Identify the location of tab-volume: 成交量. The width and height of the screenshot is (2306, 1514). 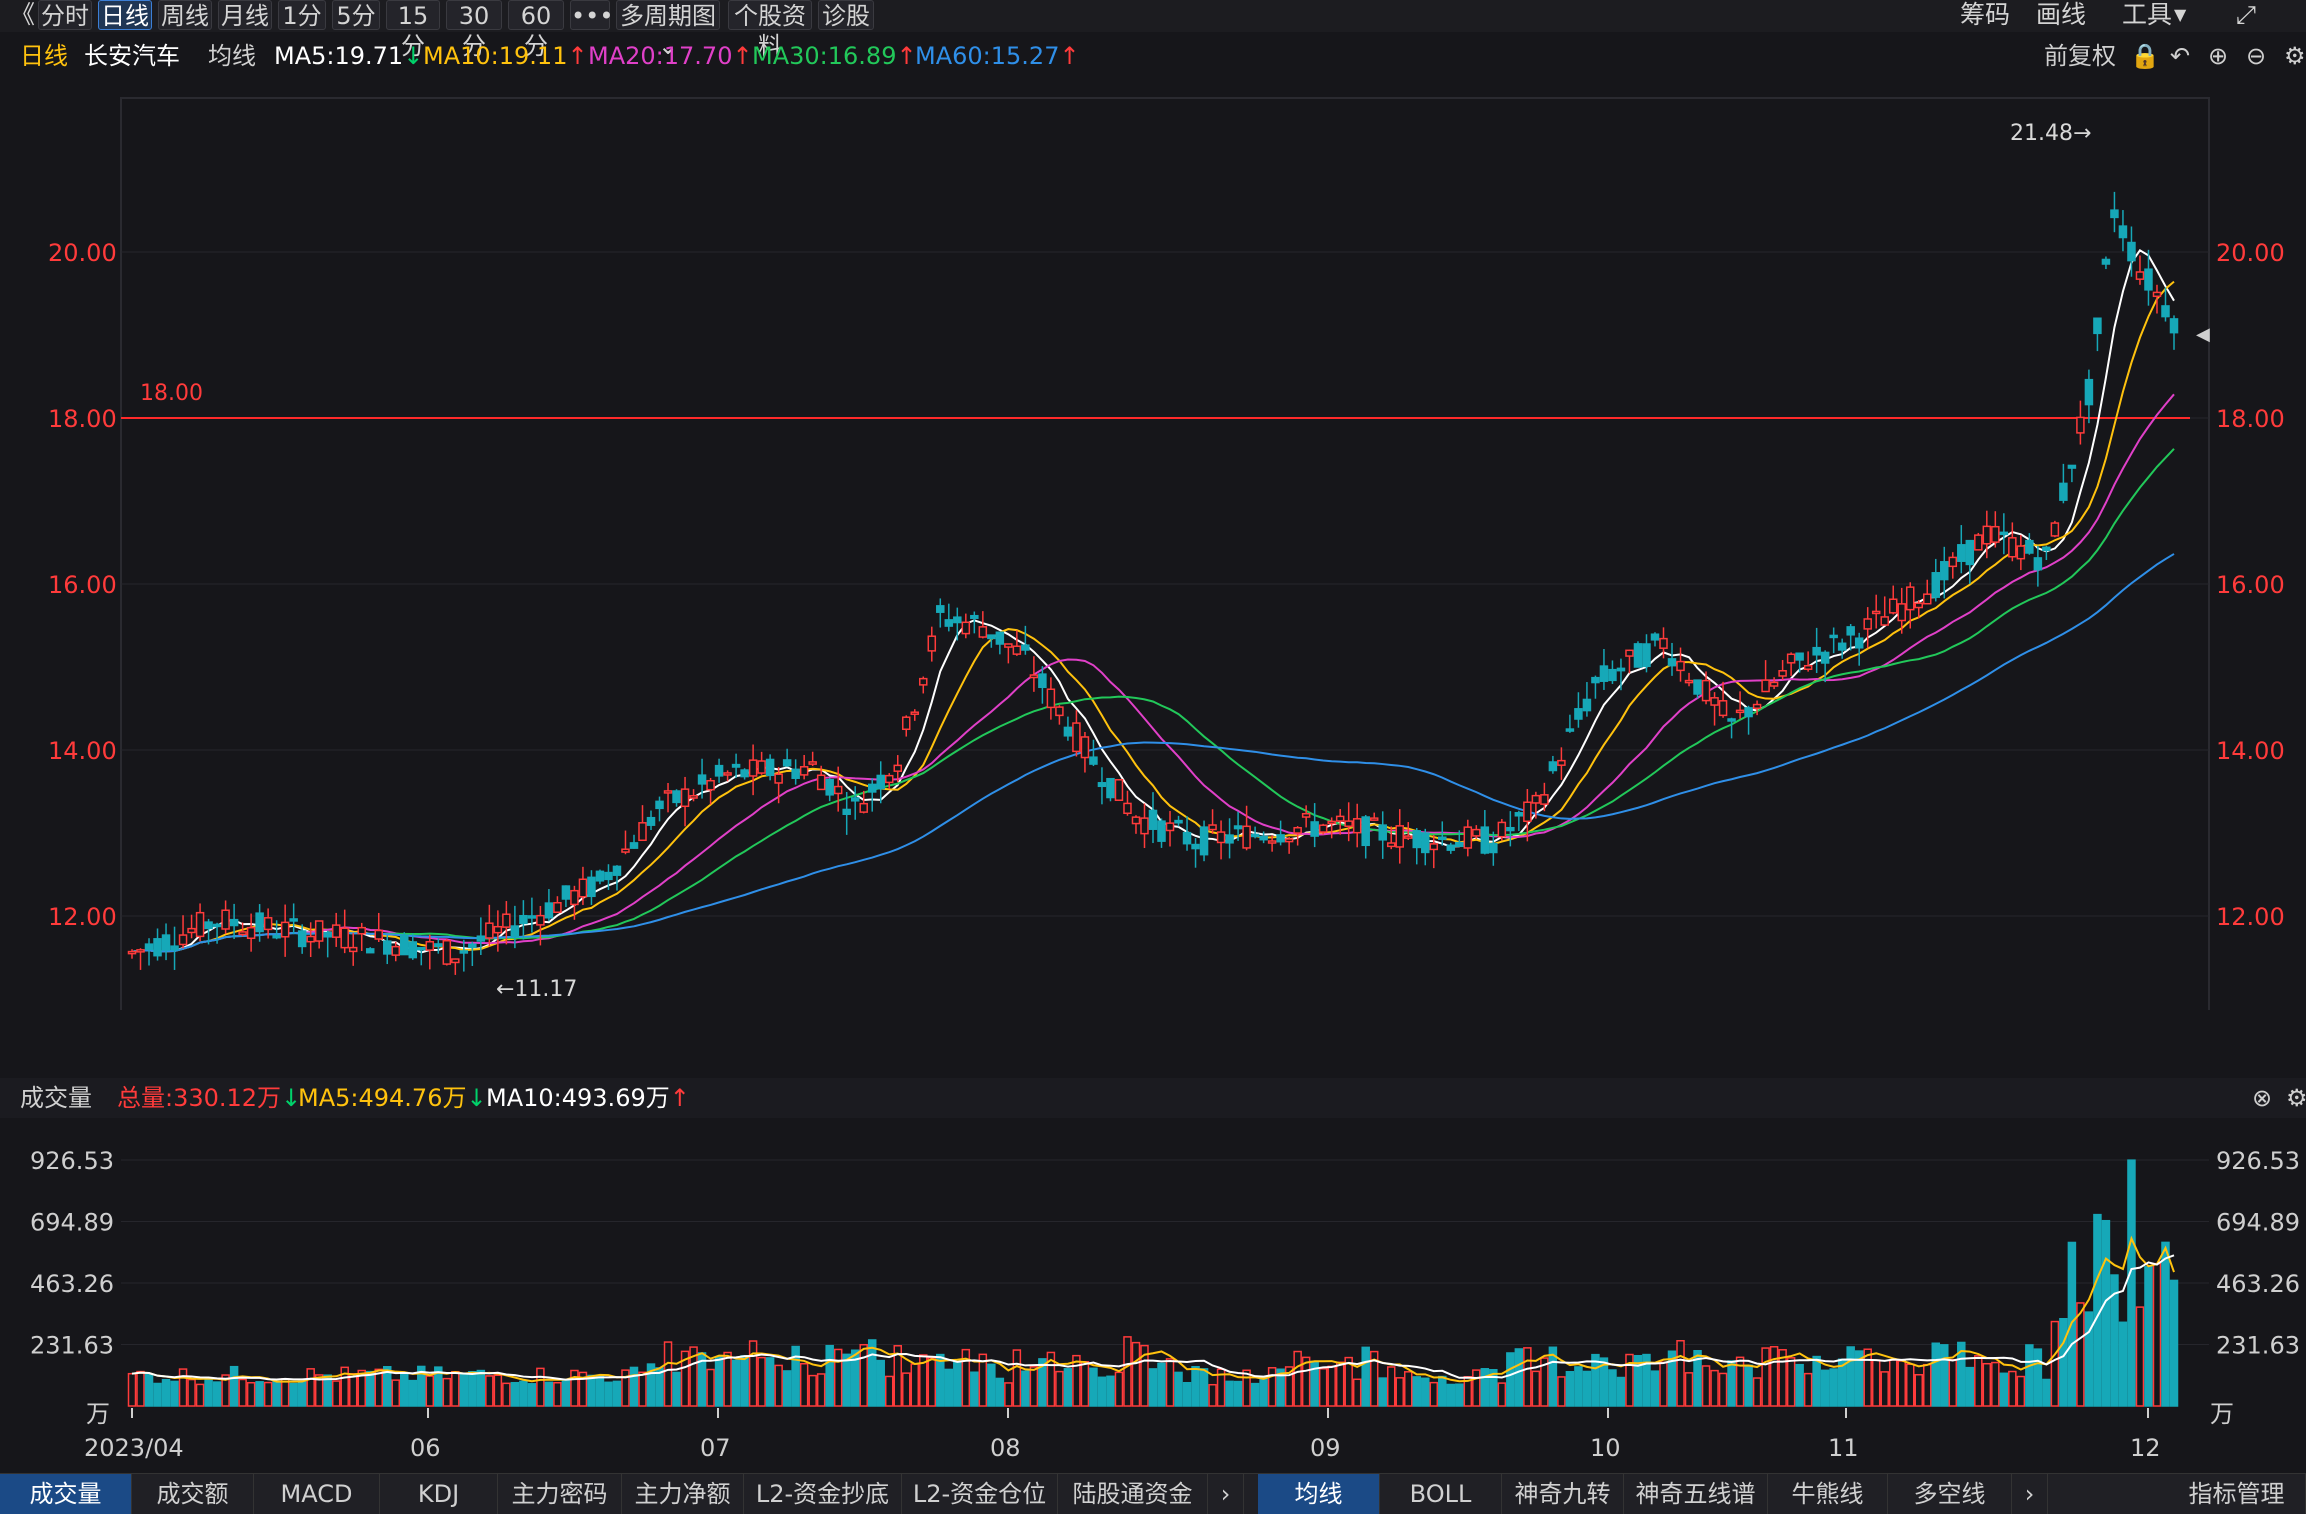
(66, 1494).